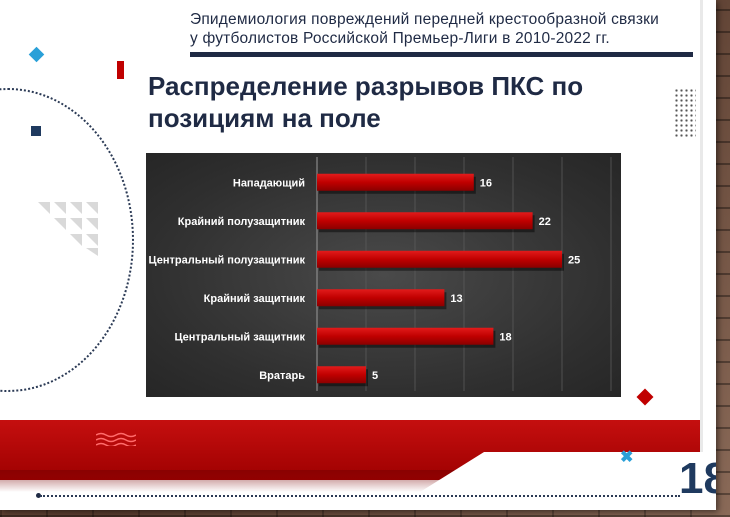  What do you see at coordinates (227, 260) in the screenshot?
I see `category-label: Центральный полузащитник` at bounding box center [227, 260].